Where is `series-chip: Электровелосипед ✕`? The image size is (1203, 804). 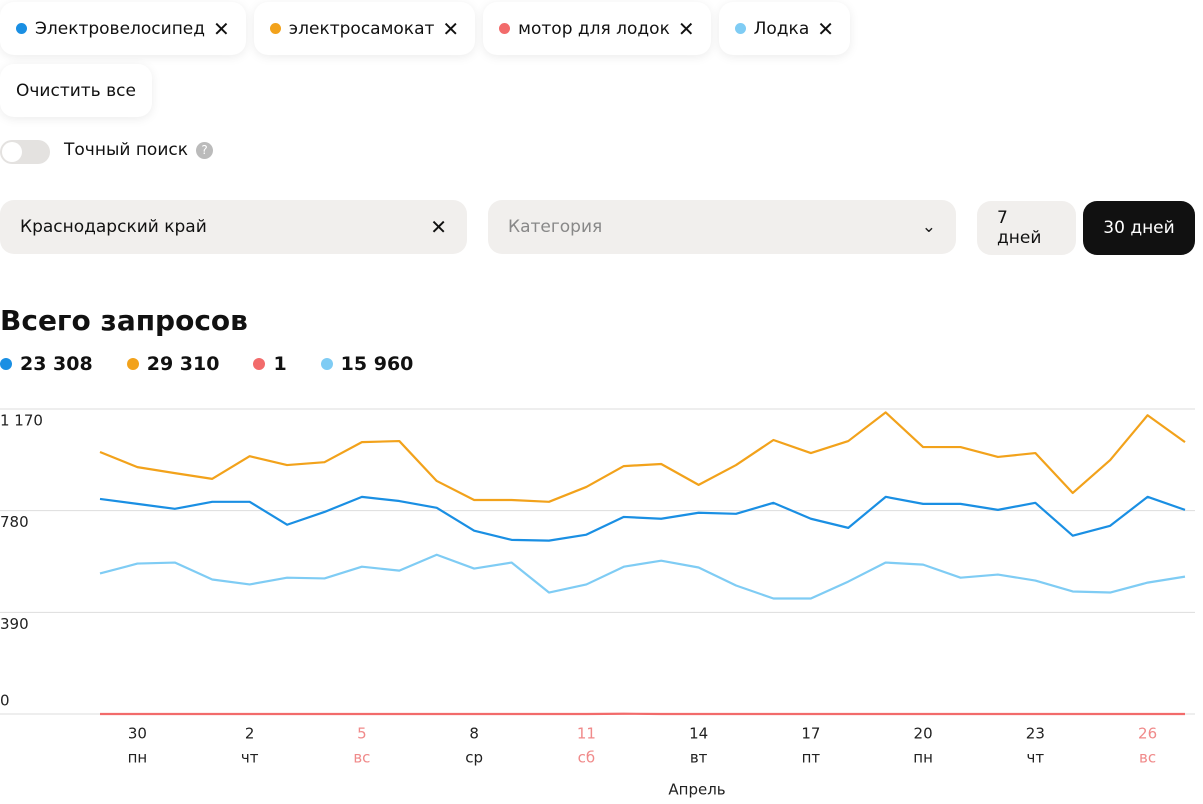
series-chip: Электровелосипед ✕ is located at coordinates (123, 28).